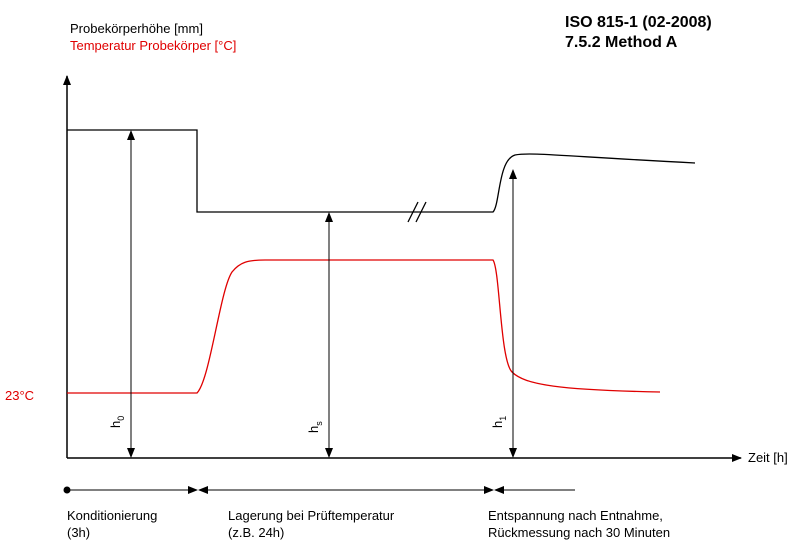  I want to click on h0-label: h0, so click(117, 422).